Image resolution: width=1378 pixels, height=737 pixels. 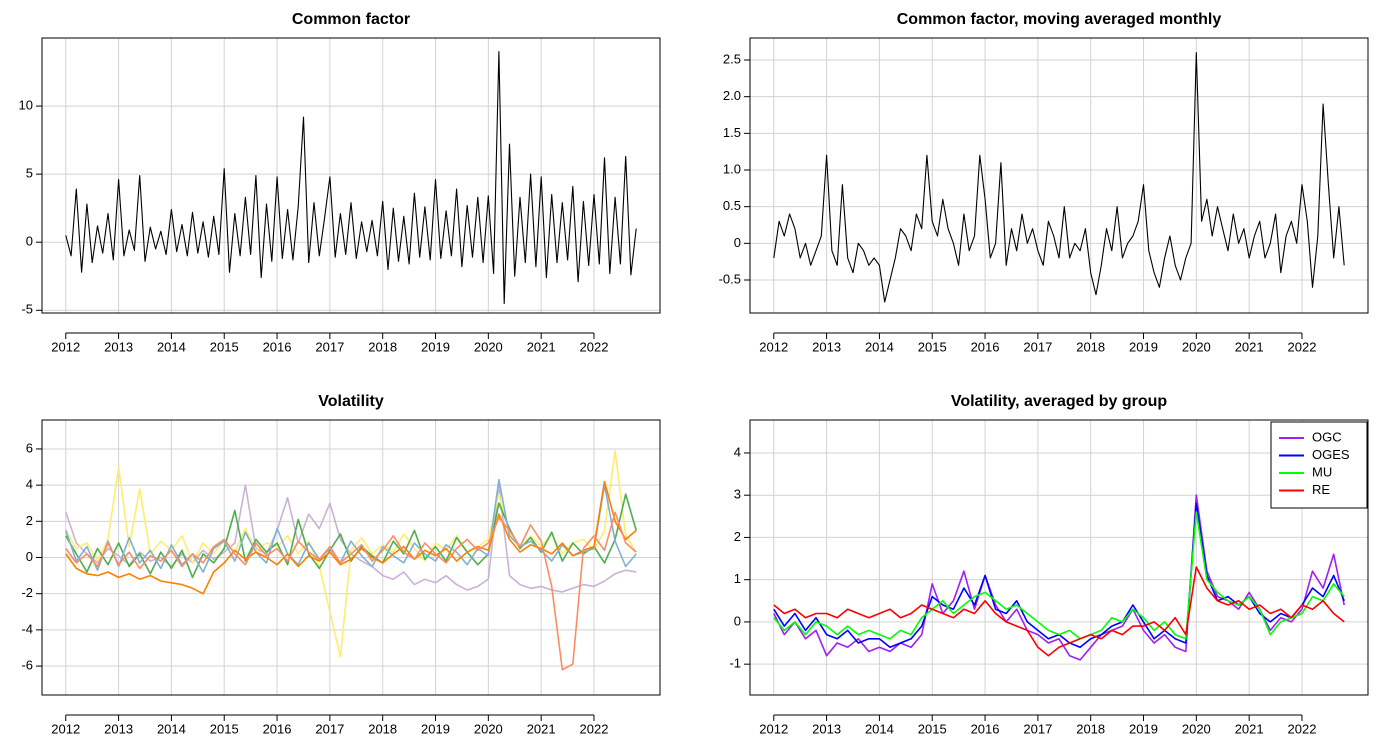 I want to click on y-tick-label: 5, so click(x=29, y=173).